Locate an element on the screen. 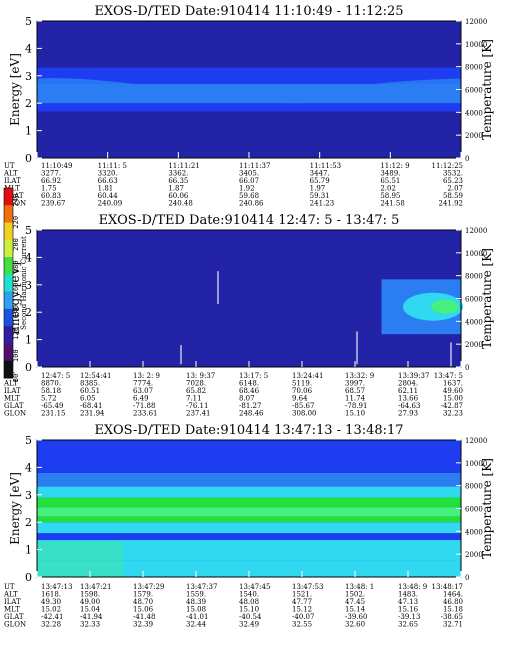  orbit-table-cell: 68.57 is located at coordinates (355, 391).